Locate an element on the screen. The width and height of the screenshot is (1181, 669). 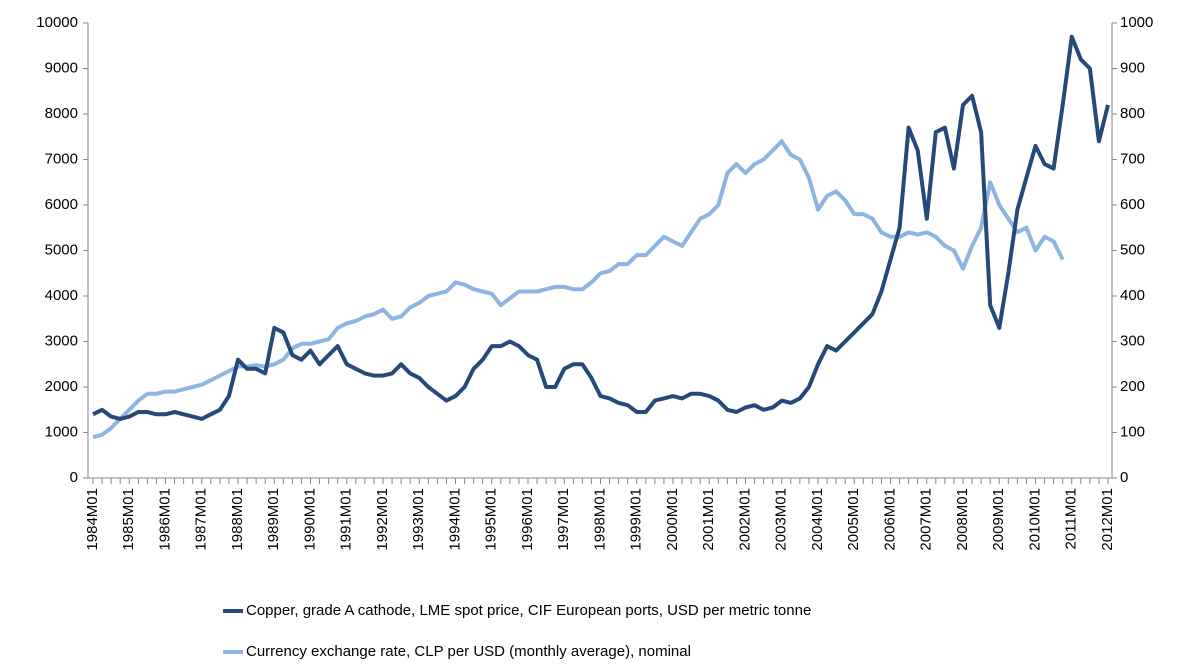
x-tick-label: 2006M01 is located at coordinates (889, 519).